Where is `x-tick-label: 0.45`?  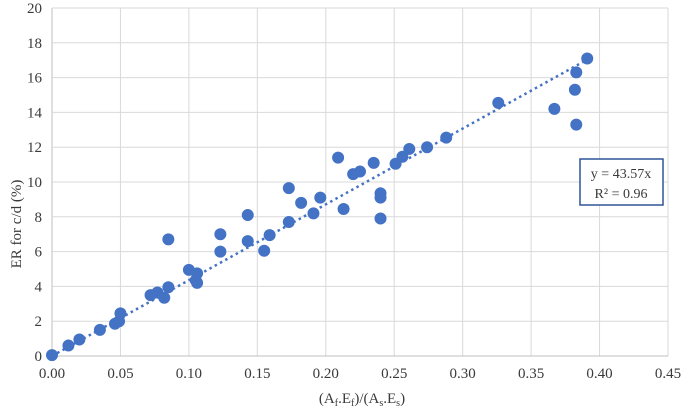
x-tick-label: 0.45 is located at coordinates (668, 374).